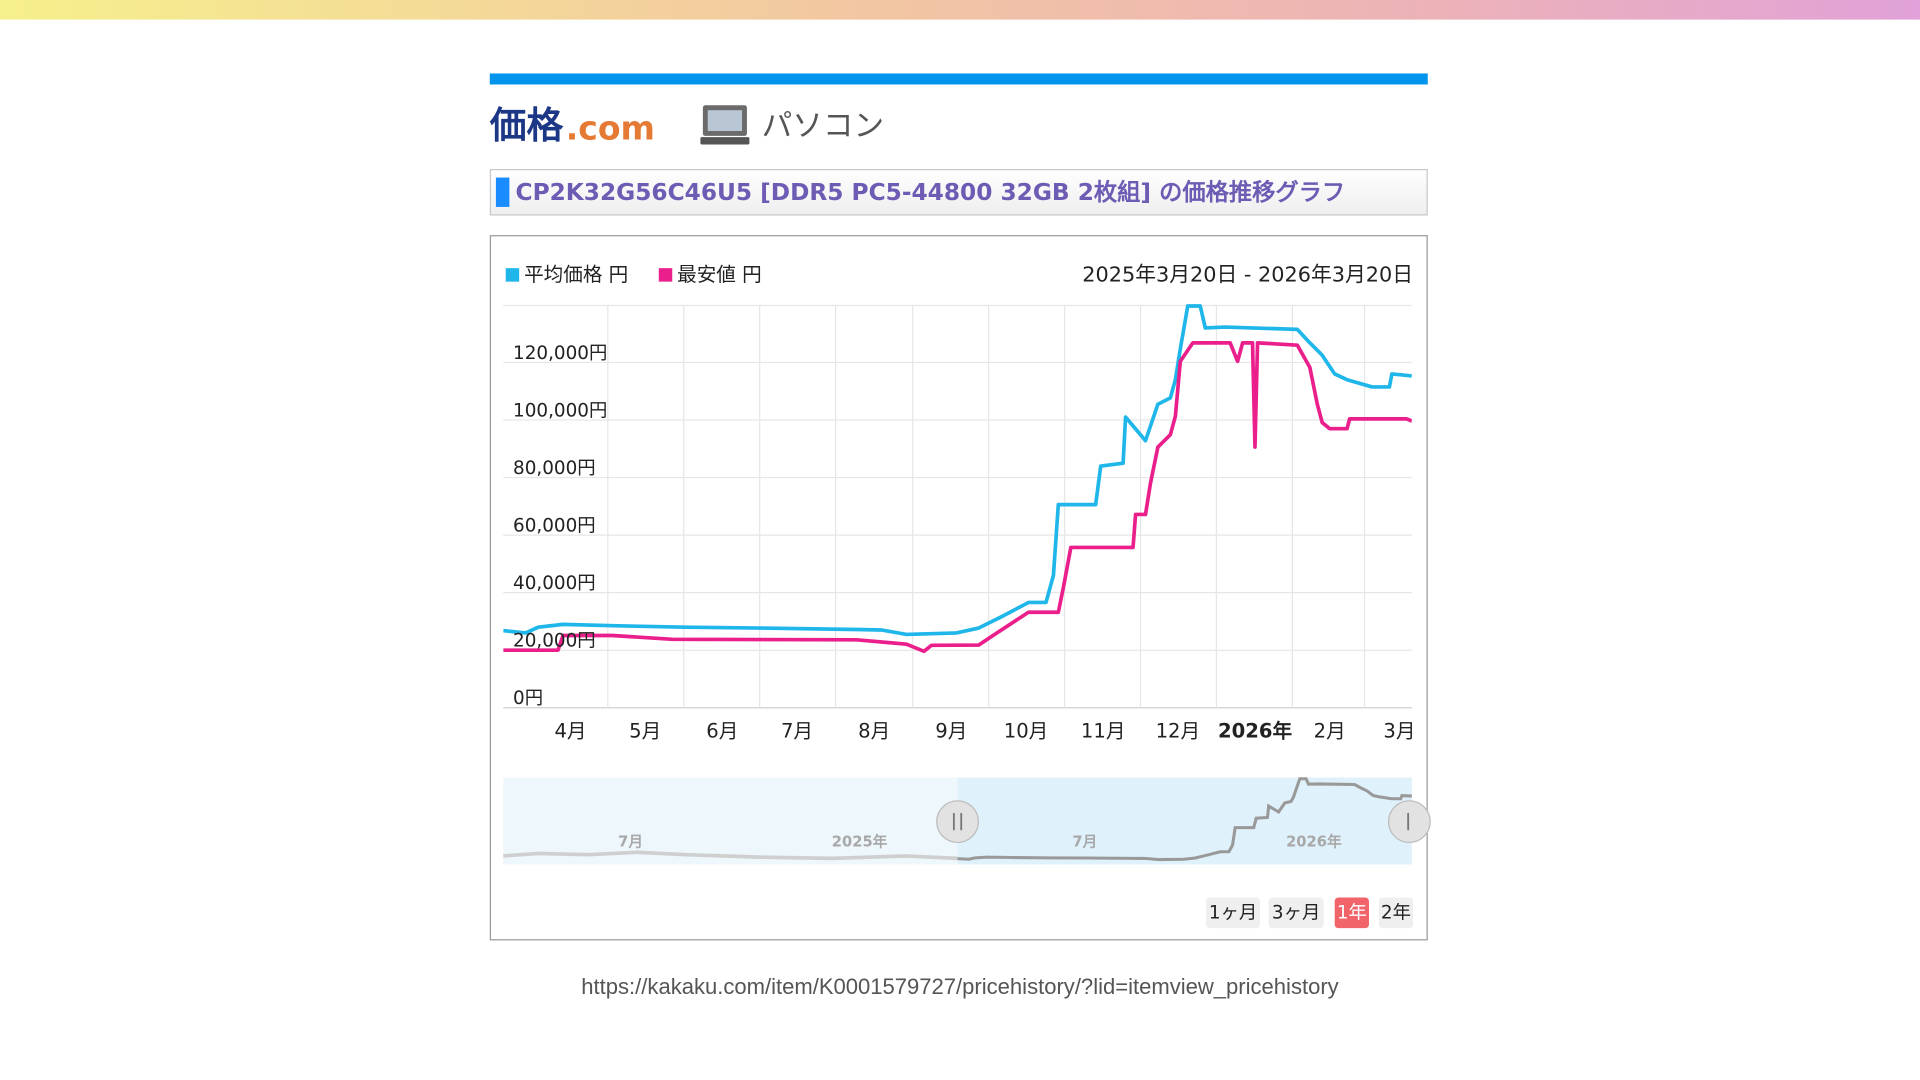 The image size is (1920, 1080). I want to click on x-tick-label: 4月, so click(570, 731).